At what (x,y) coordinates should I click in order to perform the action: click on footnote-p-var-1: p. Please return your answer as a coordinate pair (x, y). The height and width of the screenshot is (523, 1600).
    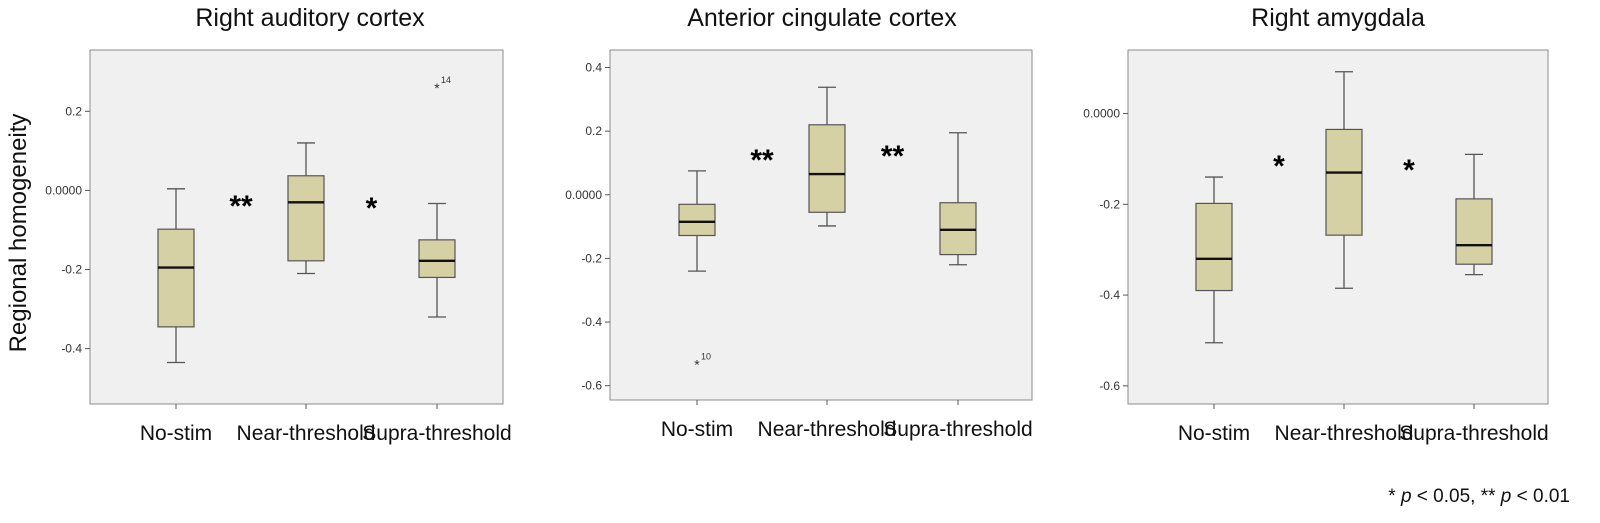
    Looking at the image, I should click on (1406, 496).